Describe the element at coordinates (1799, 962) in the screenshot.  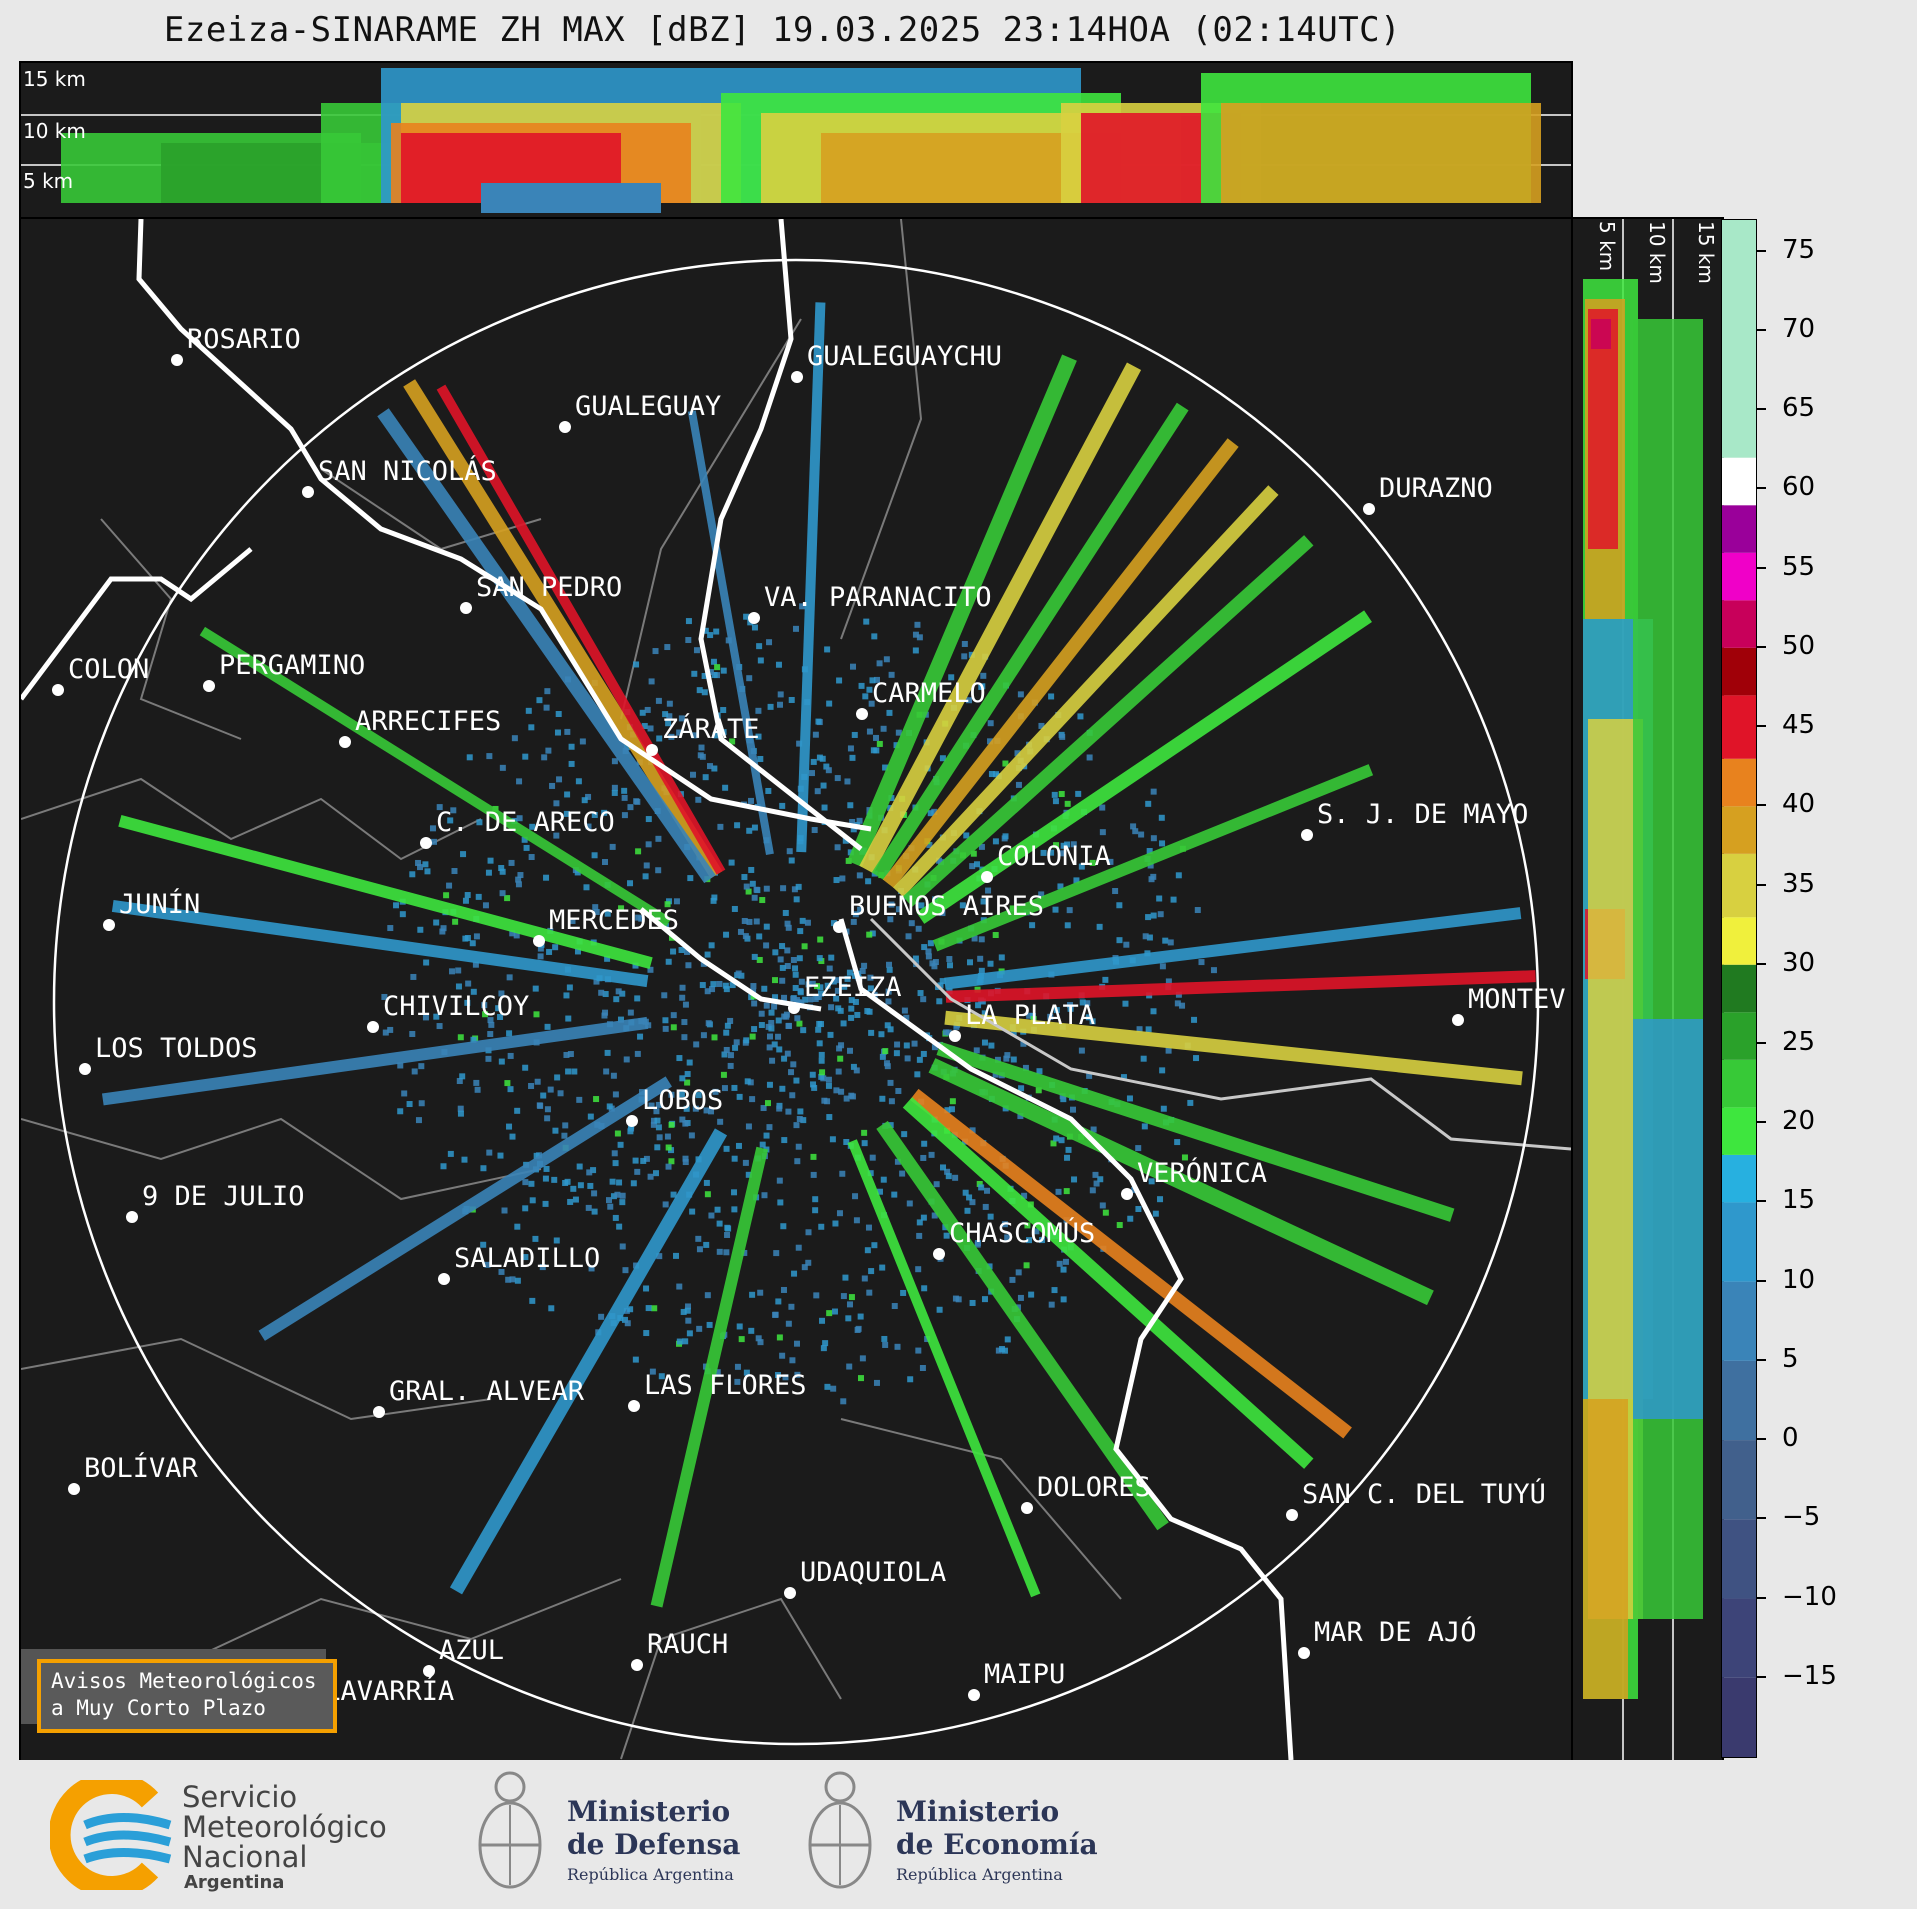
I see `colorbar-tick-label: 30` at that location.